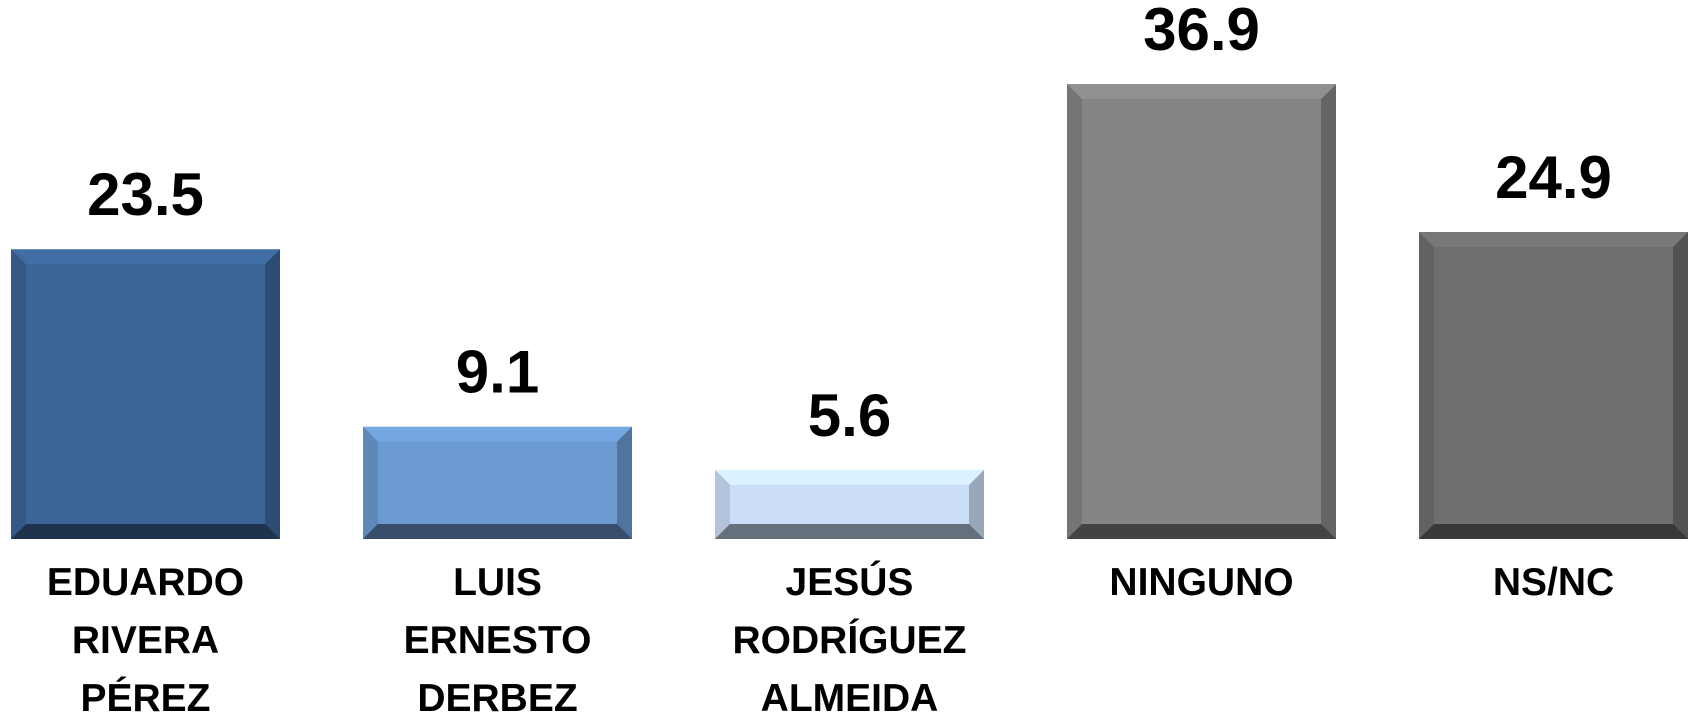 This screenshot has height=721, width=1691. I want to click on x-tick-label: NINGUNO, so click(1201, 582).